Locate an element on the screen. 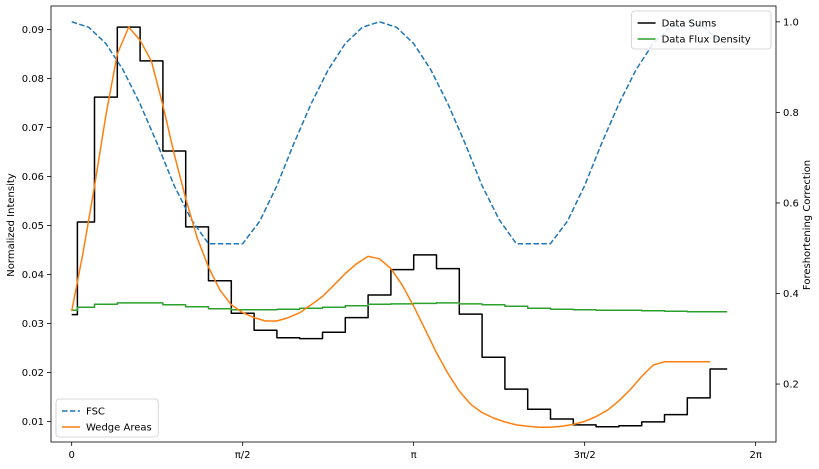  y2-tick-label: 0.8 is located at coordinates (791, 113).